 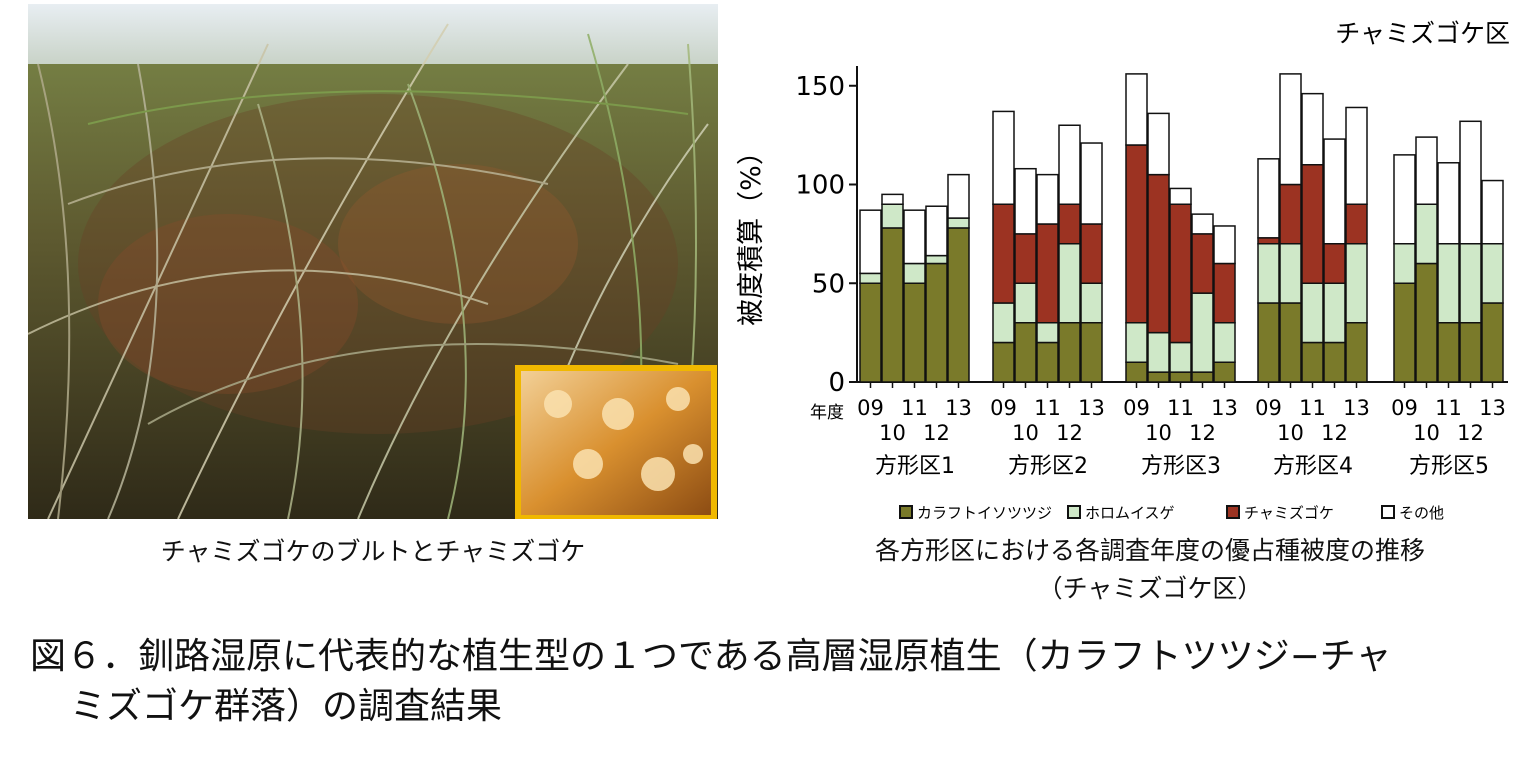 I want to click on x-axis-label: 年度, so click(x=827, y=413).